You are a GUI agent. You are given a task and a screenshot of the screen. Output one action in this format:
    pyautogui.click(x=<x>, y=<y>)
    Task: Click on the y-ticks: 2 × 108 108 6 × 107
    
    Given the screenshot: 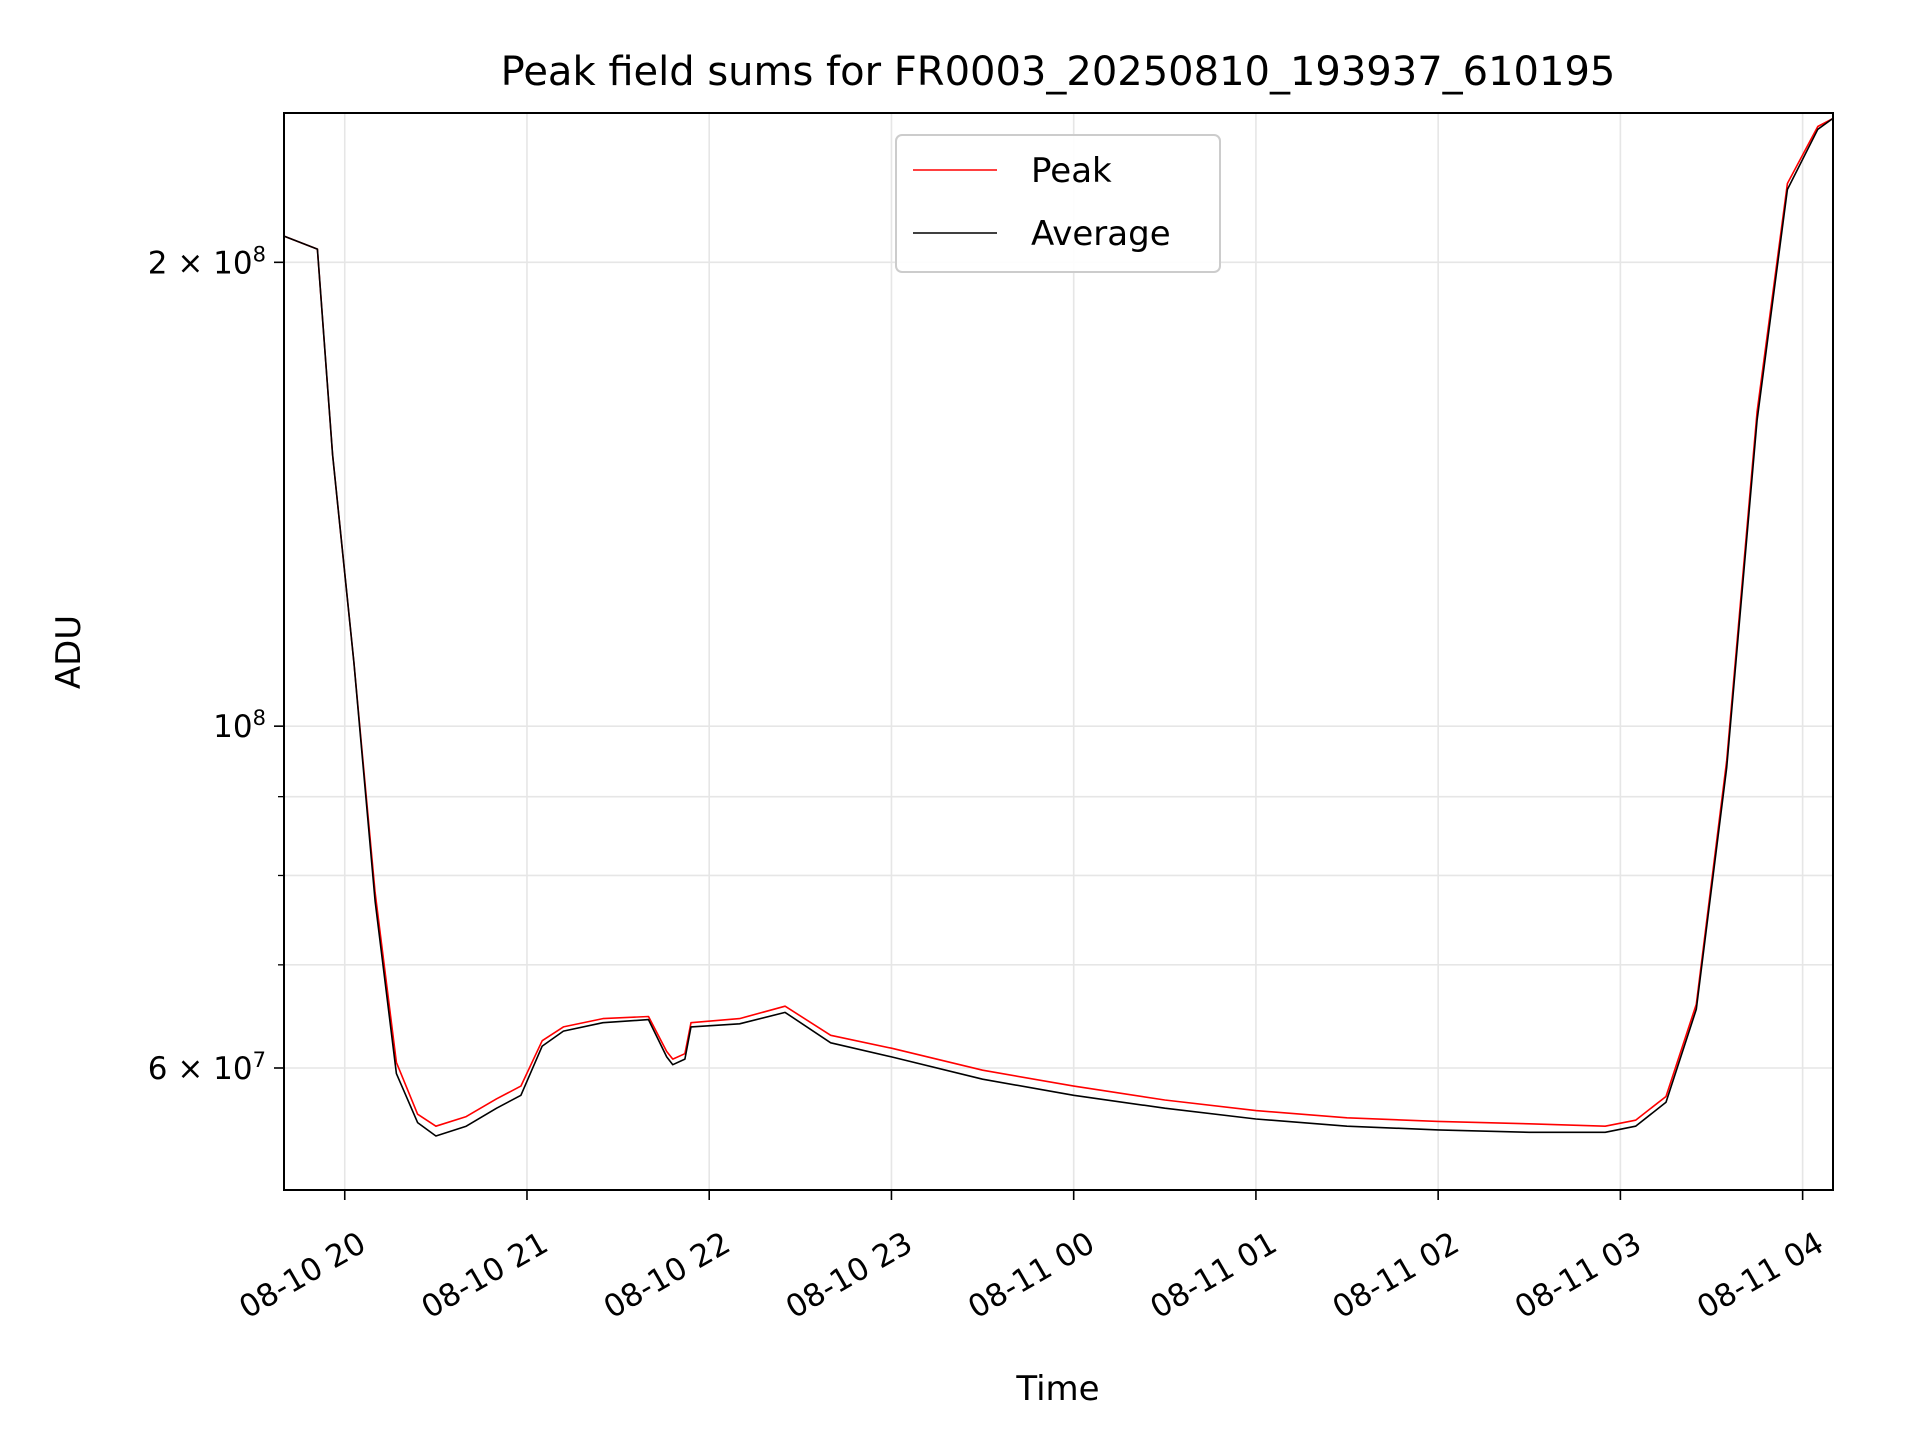 What is the action you would take?
    pyautogui.click(x=216, y=664)
    